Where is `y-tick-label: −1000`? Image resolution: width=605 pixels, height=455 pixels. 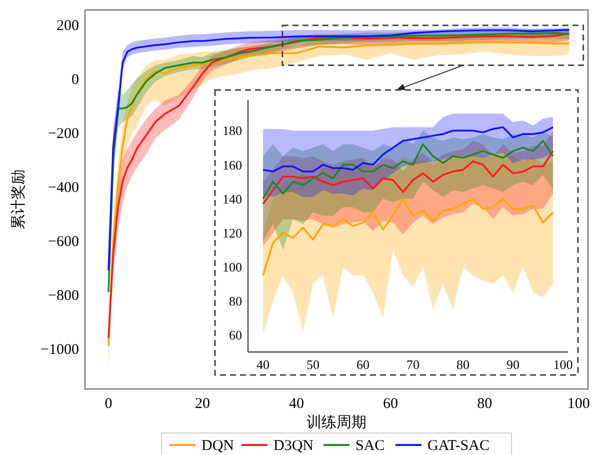
y-tick-label: −1000 is located at coordinates (59, 350).